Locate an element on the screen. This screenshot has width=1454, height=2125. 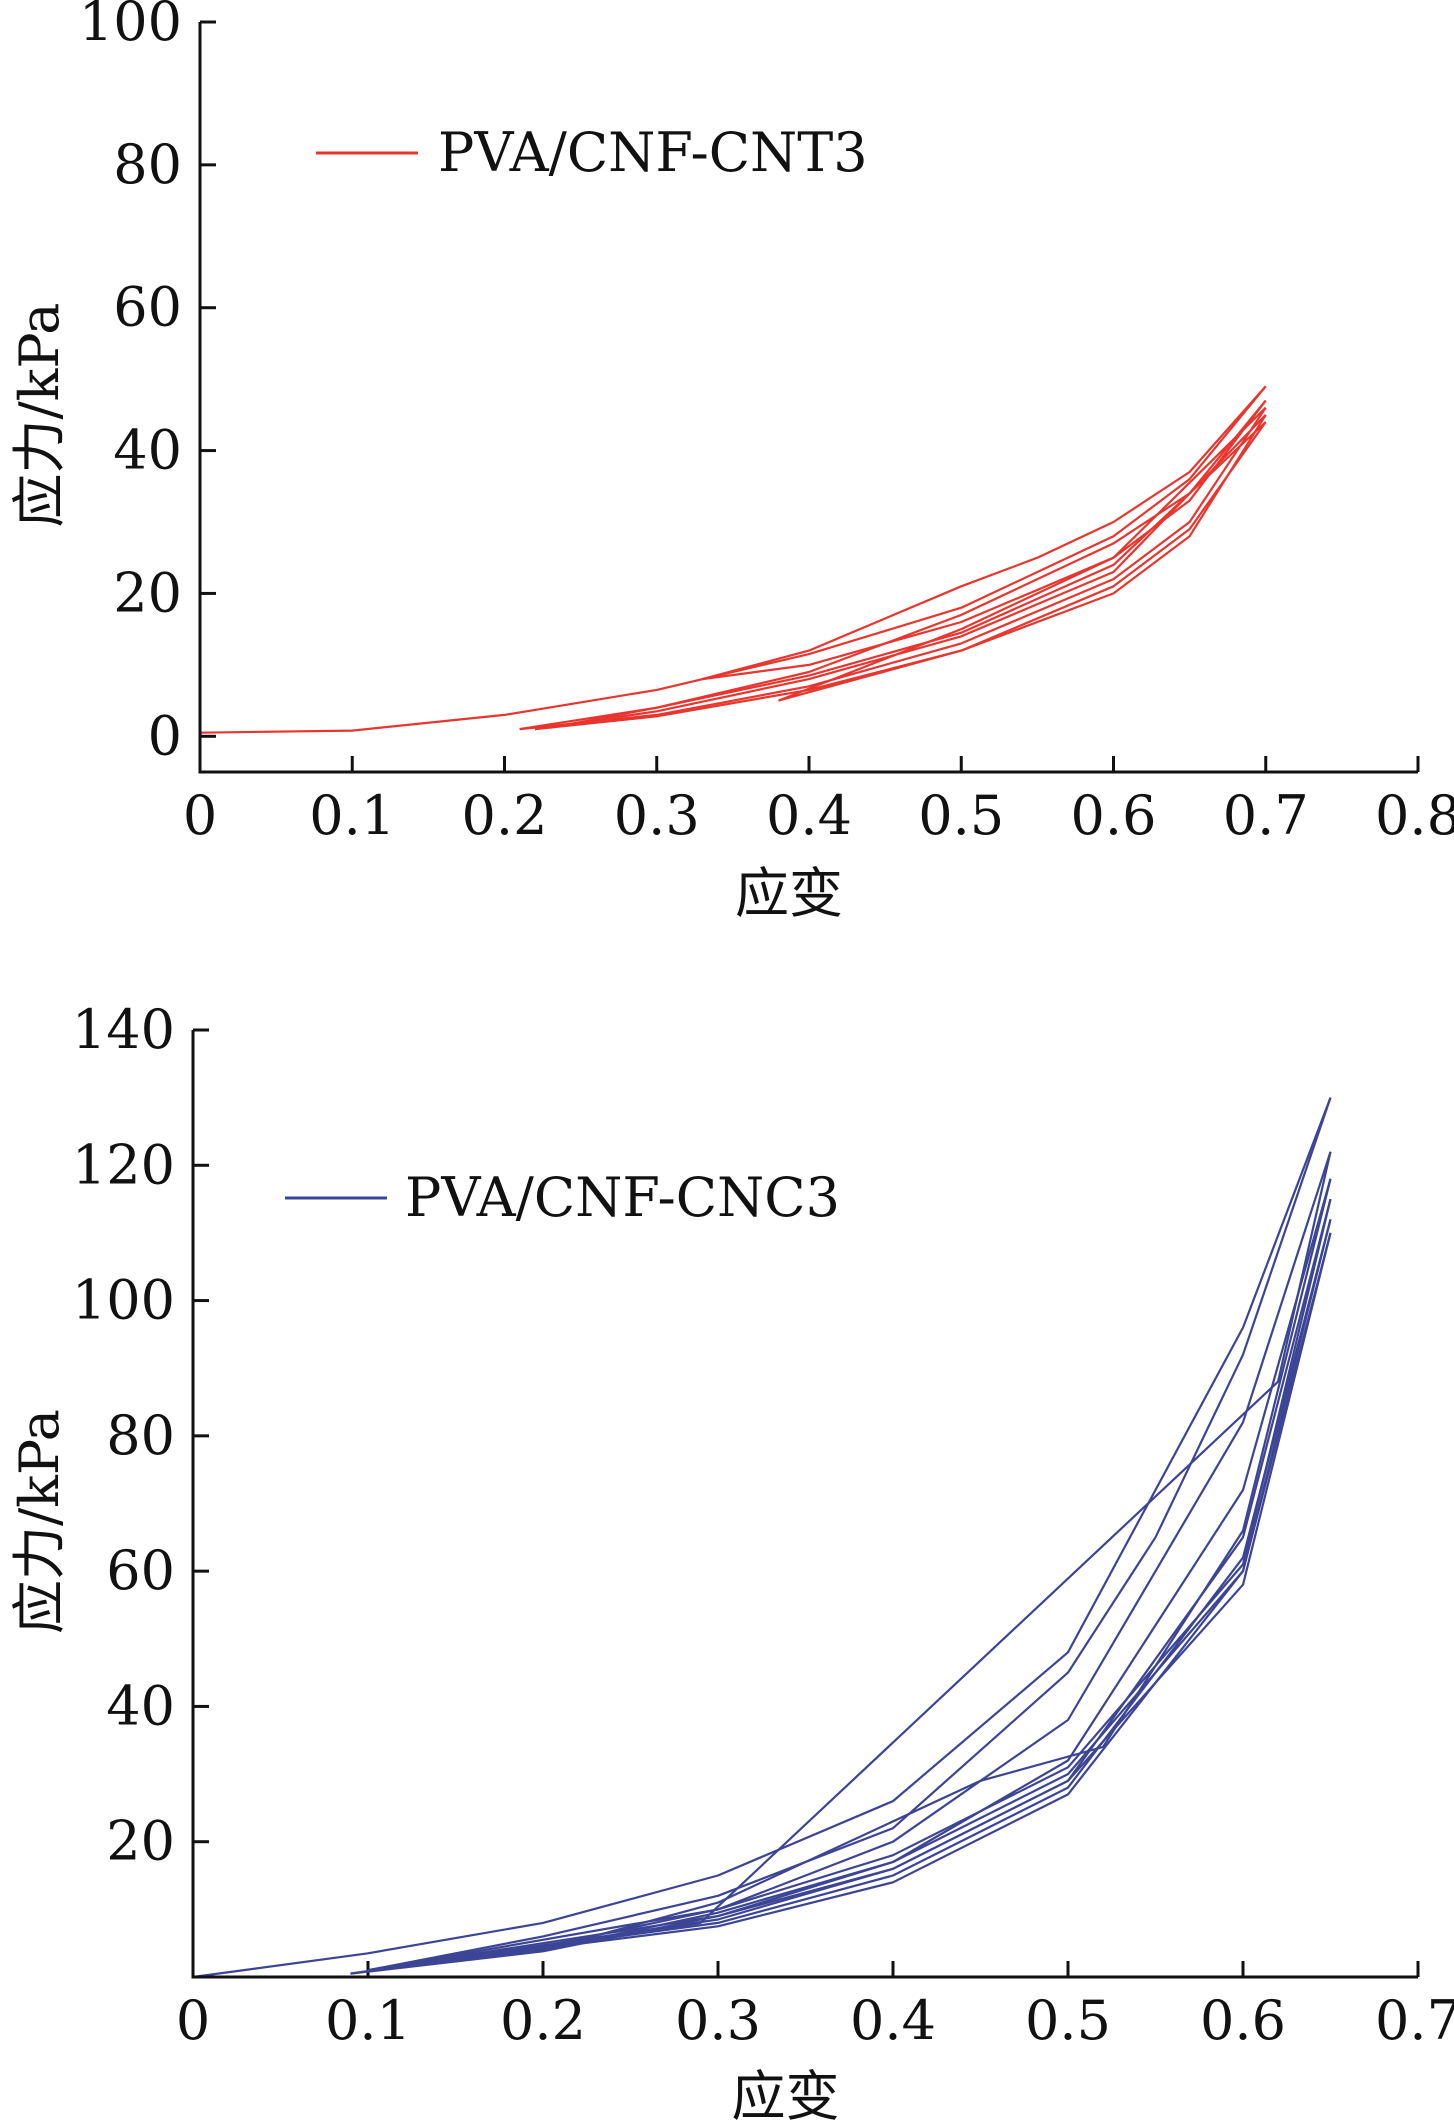
x-ticks: 0 0.1 0.2 0.3 0.4 0.5 0.6 0.7 0.8 is located at coordinates (818, 801).